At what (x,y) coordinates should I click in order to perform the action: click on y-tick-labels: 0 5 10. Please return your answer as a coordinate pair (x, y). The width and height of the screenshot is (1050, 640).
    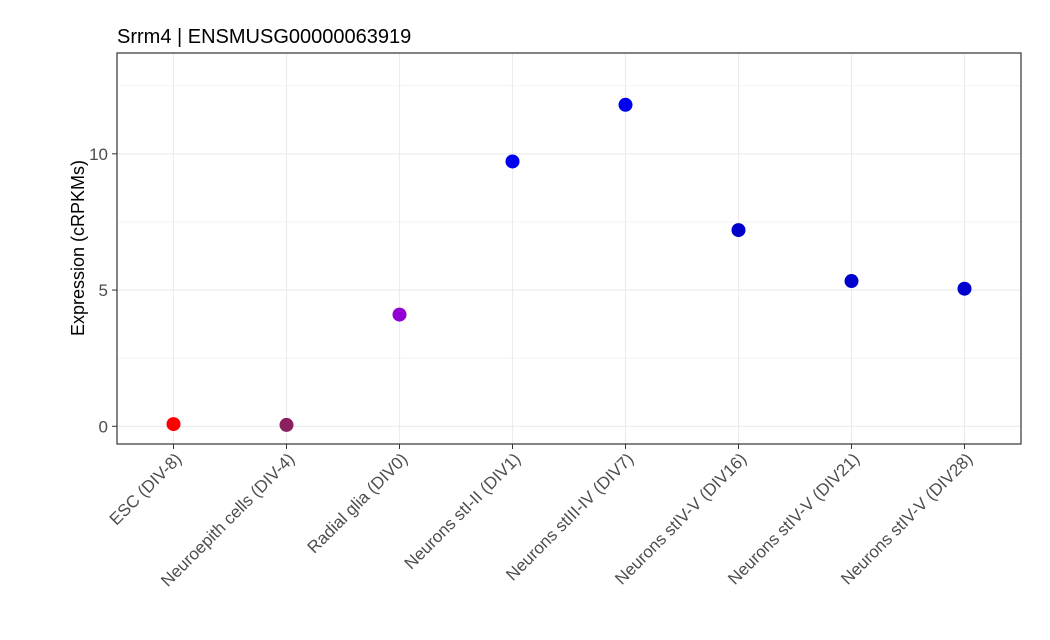
    Looking at the image, I should click on (98, 290).